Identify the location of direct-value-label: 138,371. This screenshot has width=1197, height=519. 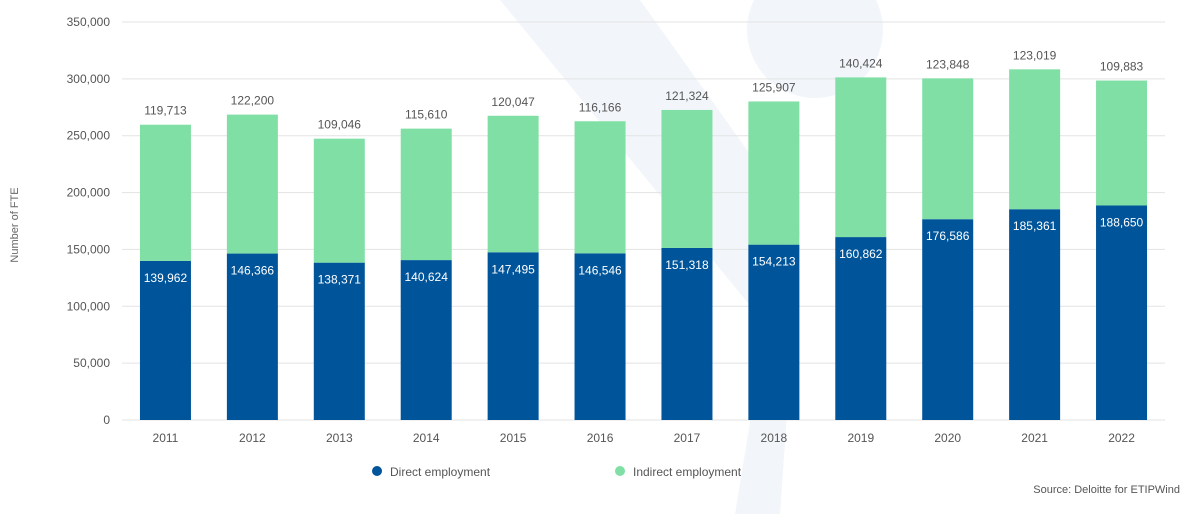
(340, 280).